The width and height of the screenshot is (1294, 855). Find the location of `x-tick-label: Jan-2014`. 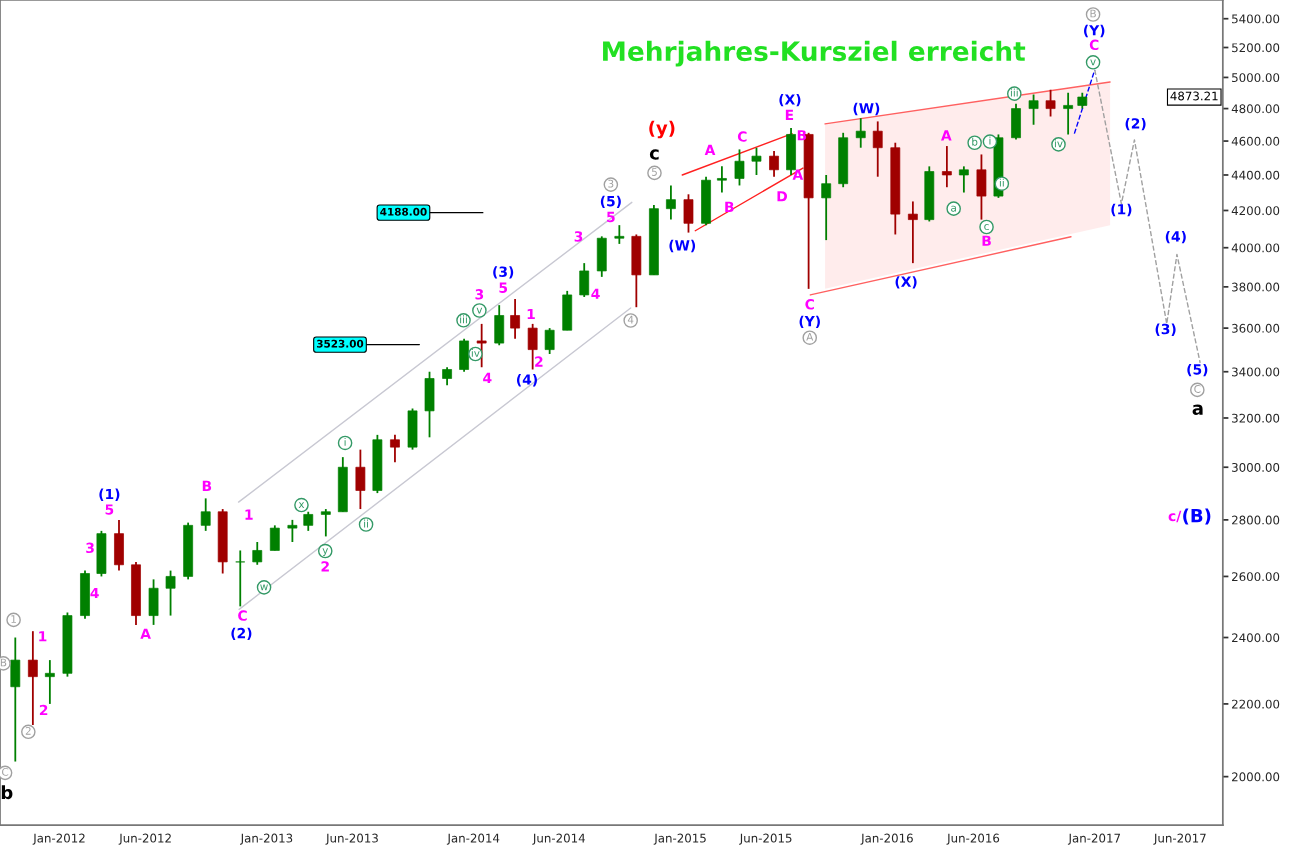

x-tick-label: Jan-2014 is located at coordinates (473, 839).